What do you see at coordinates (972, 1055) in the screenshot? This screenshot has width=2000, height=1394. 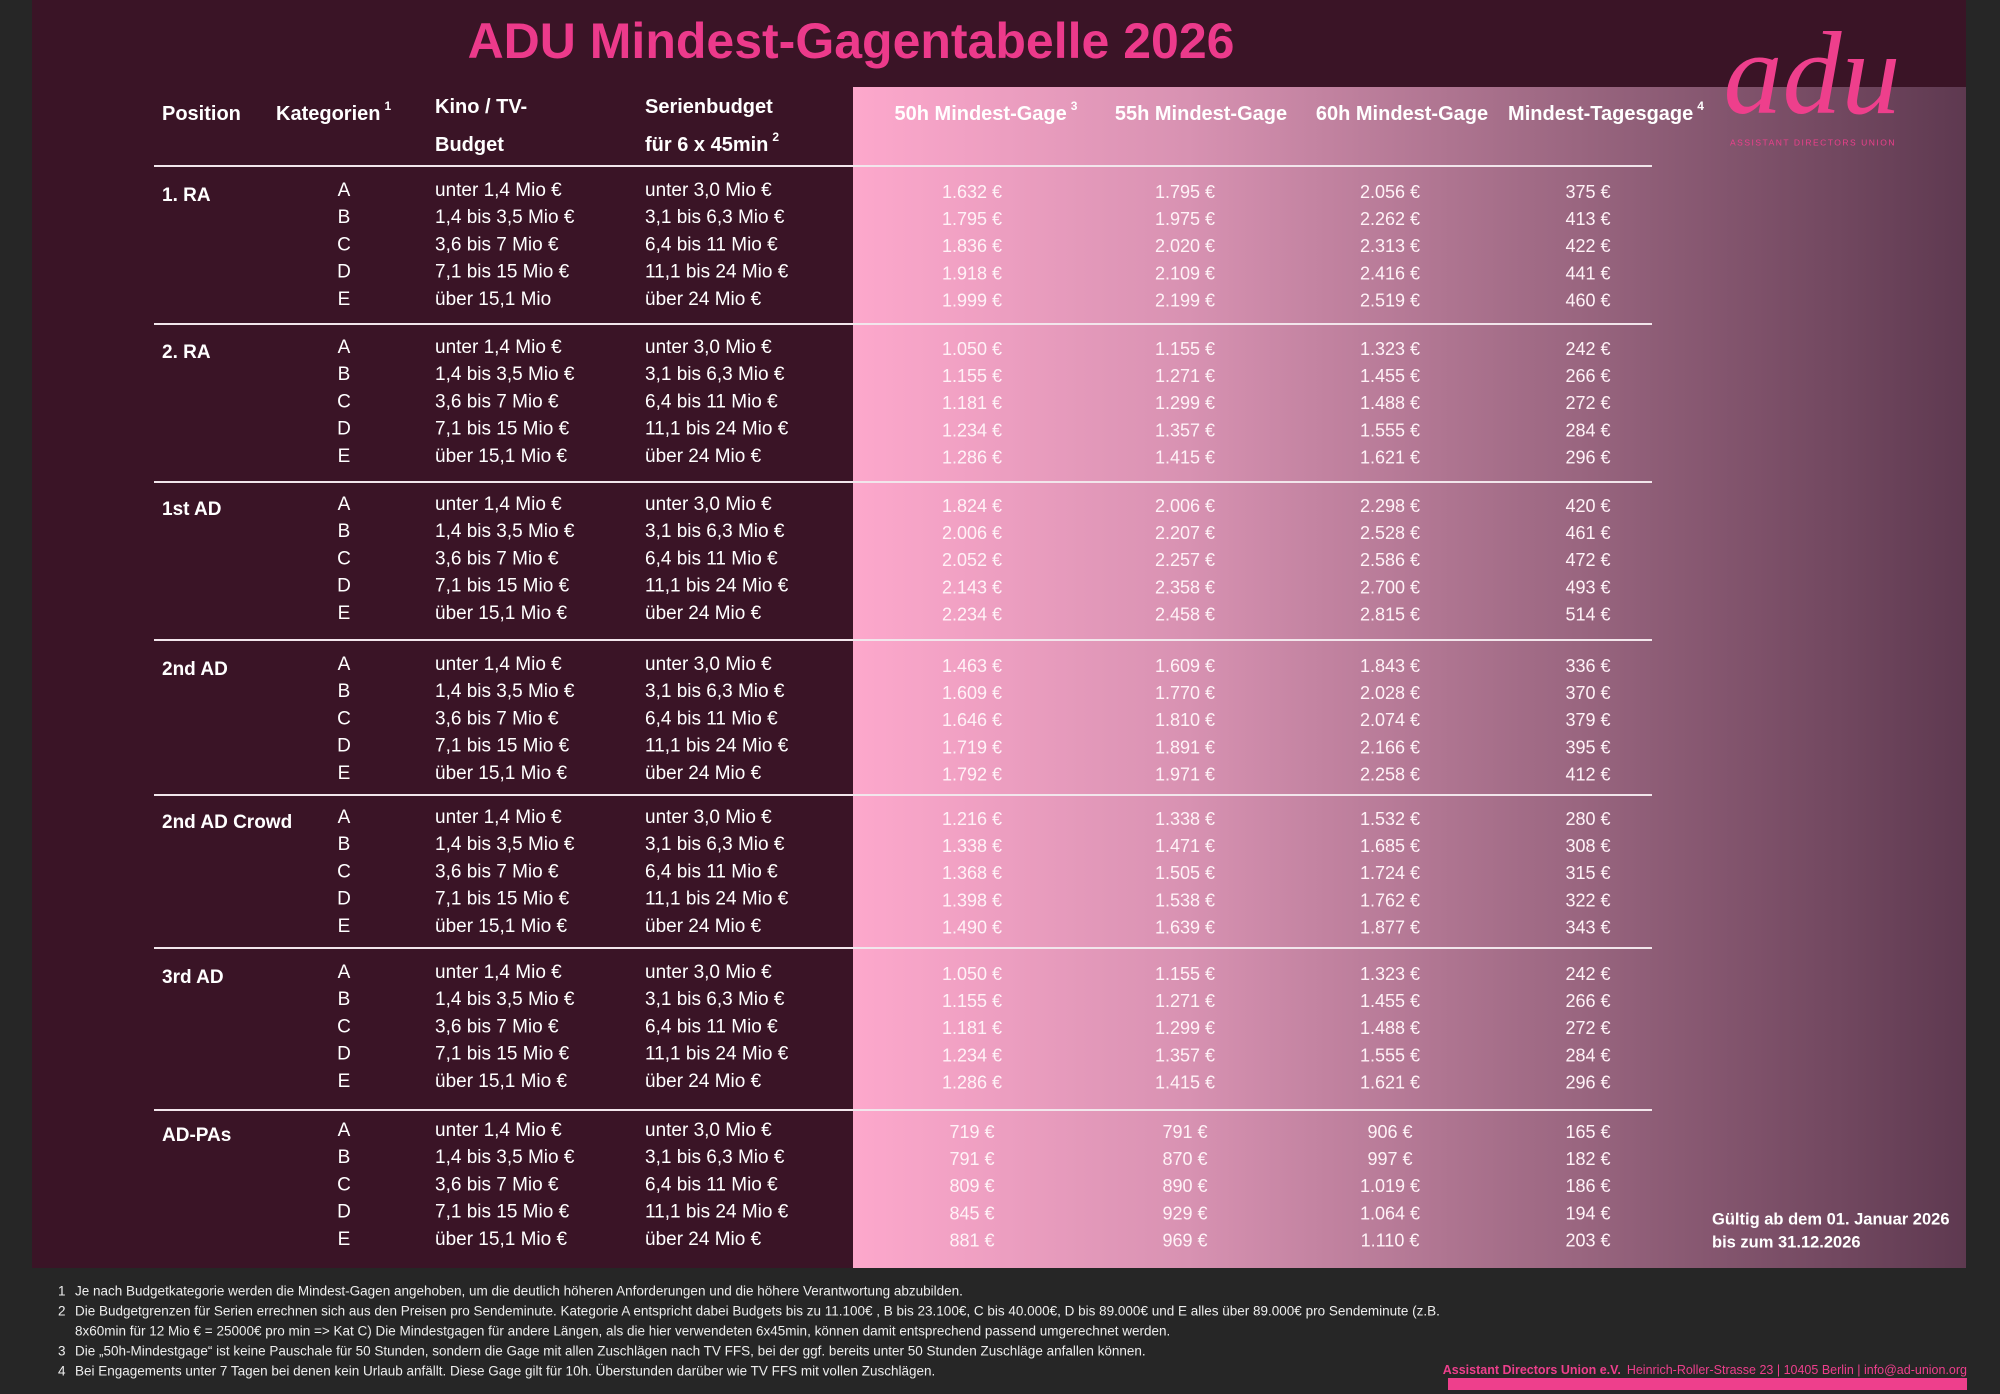 I see `wage-50h: 1.234 €` at bounding box center [972, 1055].